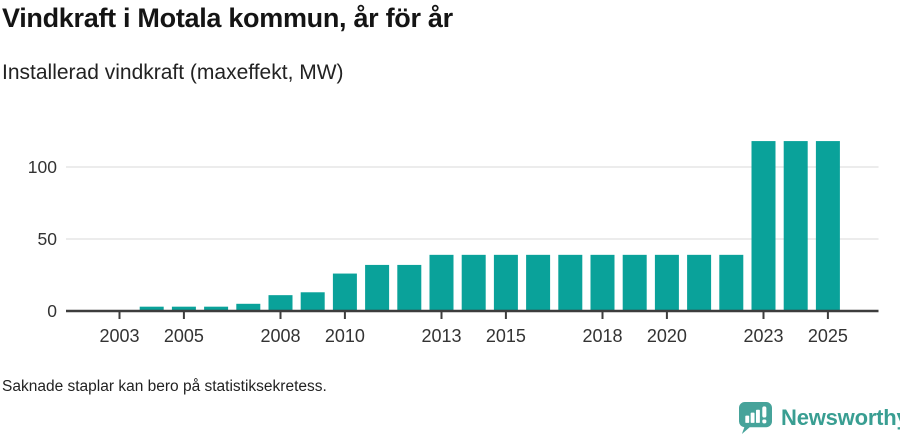  I want to click on newsworthy-logo: Newsworthy, so click(819, 418).